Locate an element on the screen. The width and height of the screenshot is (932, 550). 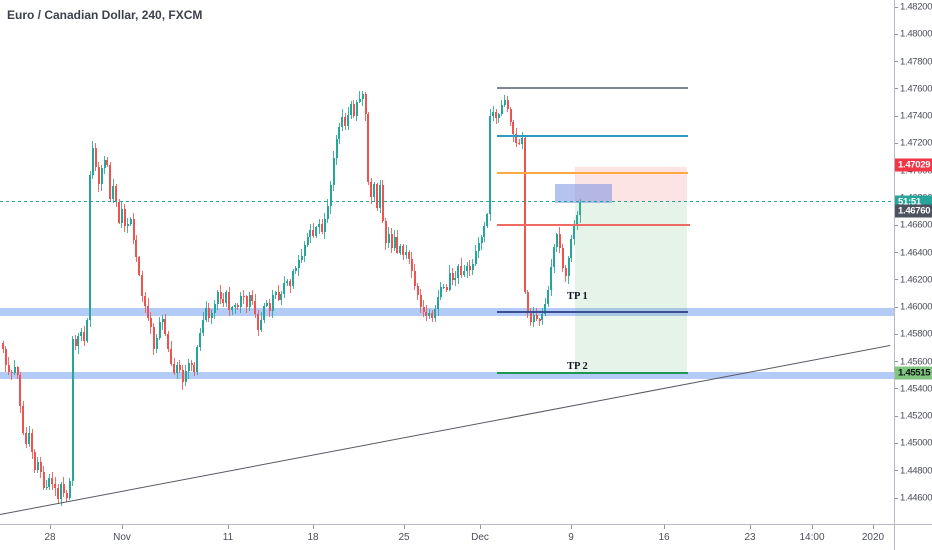
price-tick-label: 1.45200 is located at coordinates (916, 416).